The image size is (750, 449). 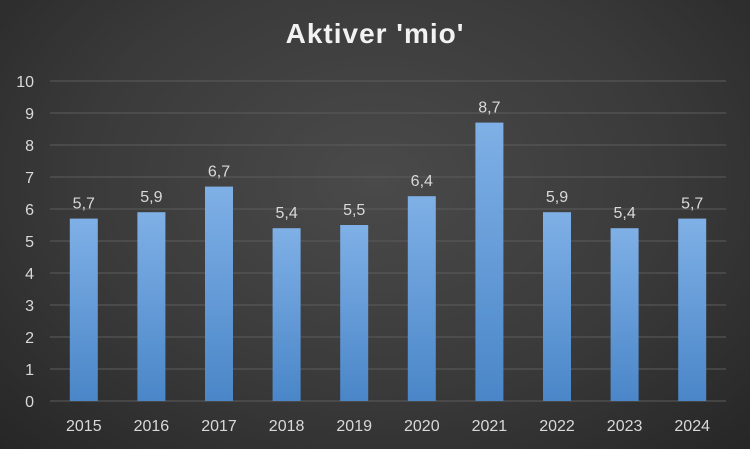 I want to click on bar-2018, so click(x=286, y=314).